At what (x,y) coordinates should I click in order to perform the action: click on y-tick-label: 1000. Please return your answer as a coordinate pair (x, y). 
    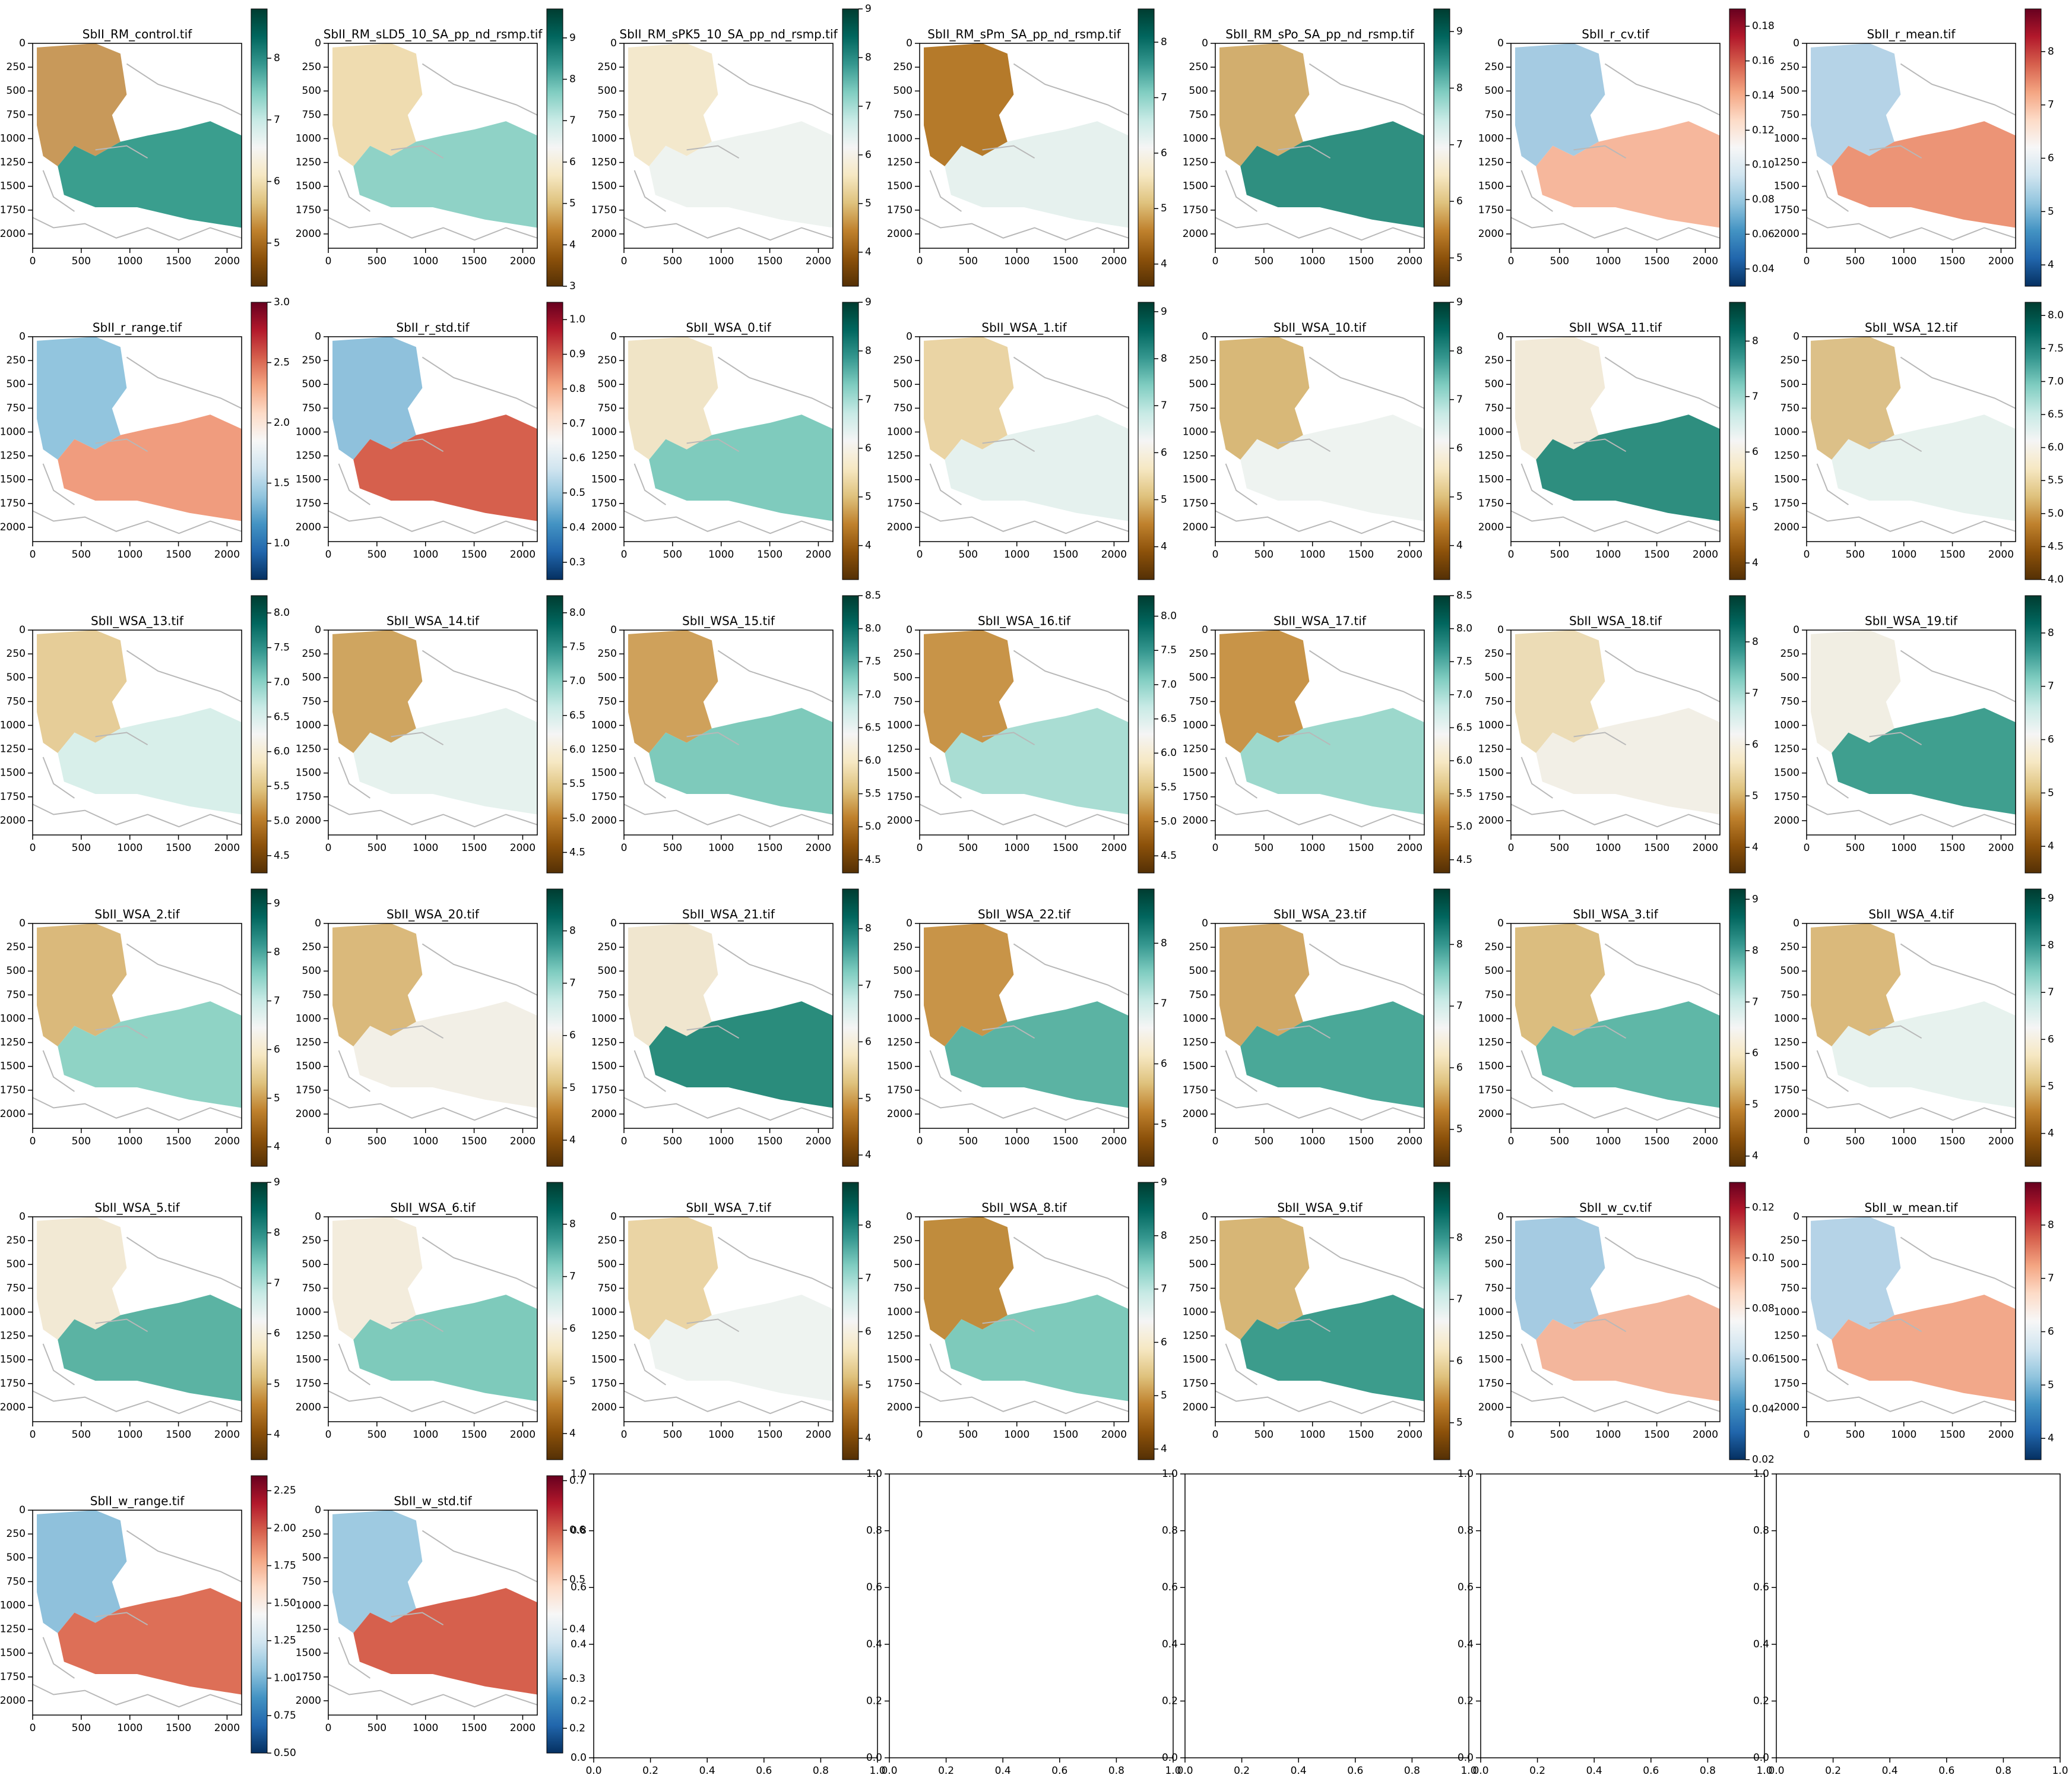
    Looking at the image, I should click on (308, 1018).